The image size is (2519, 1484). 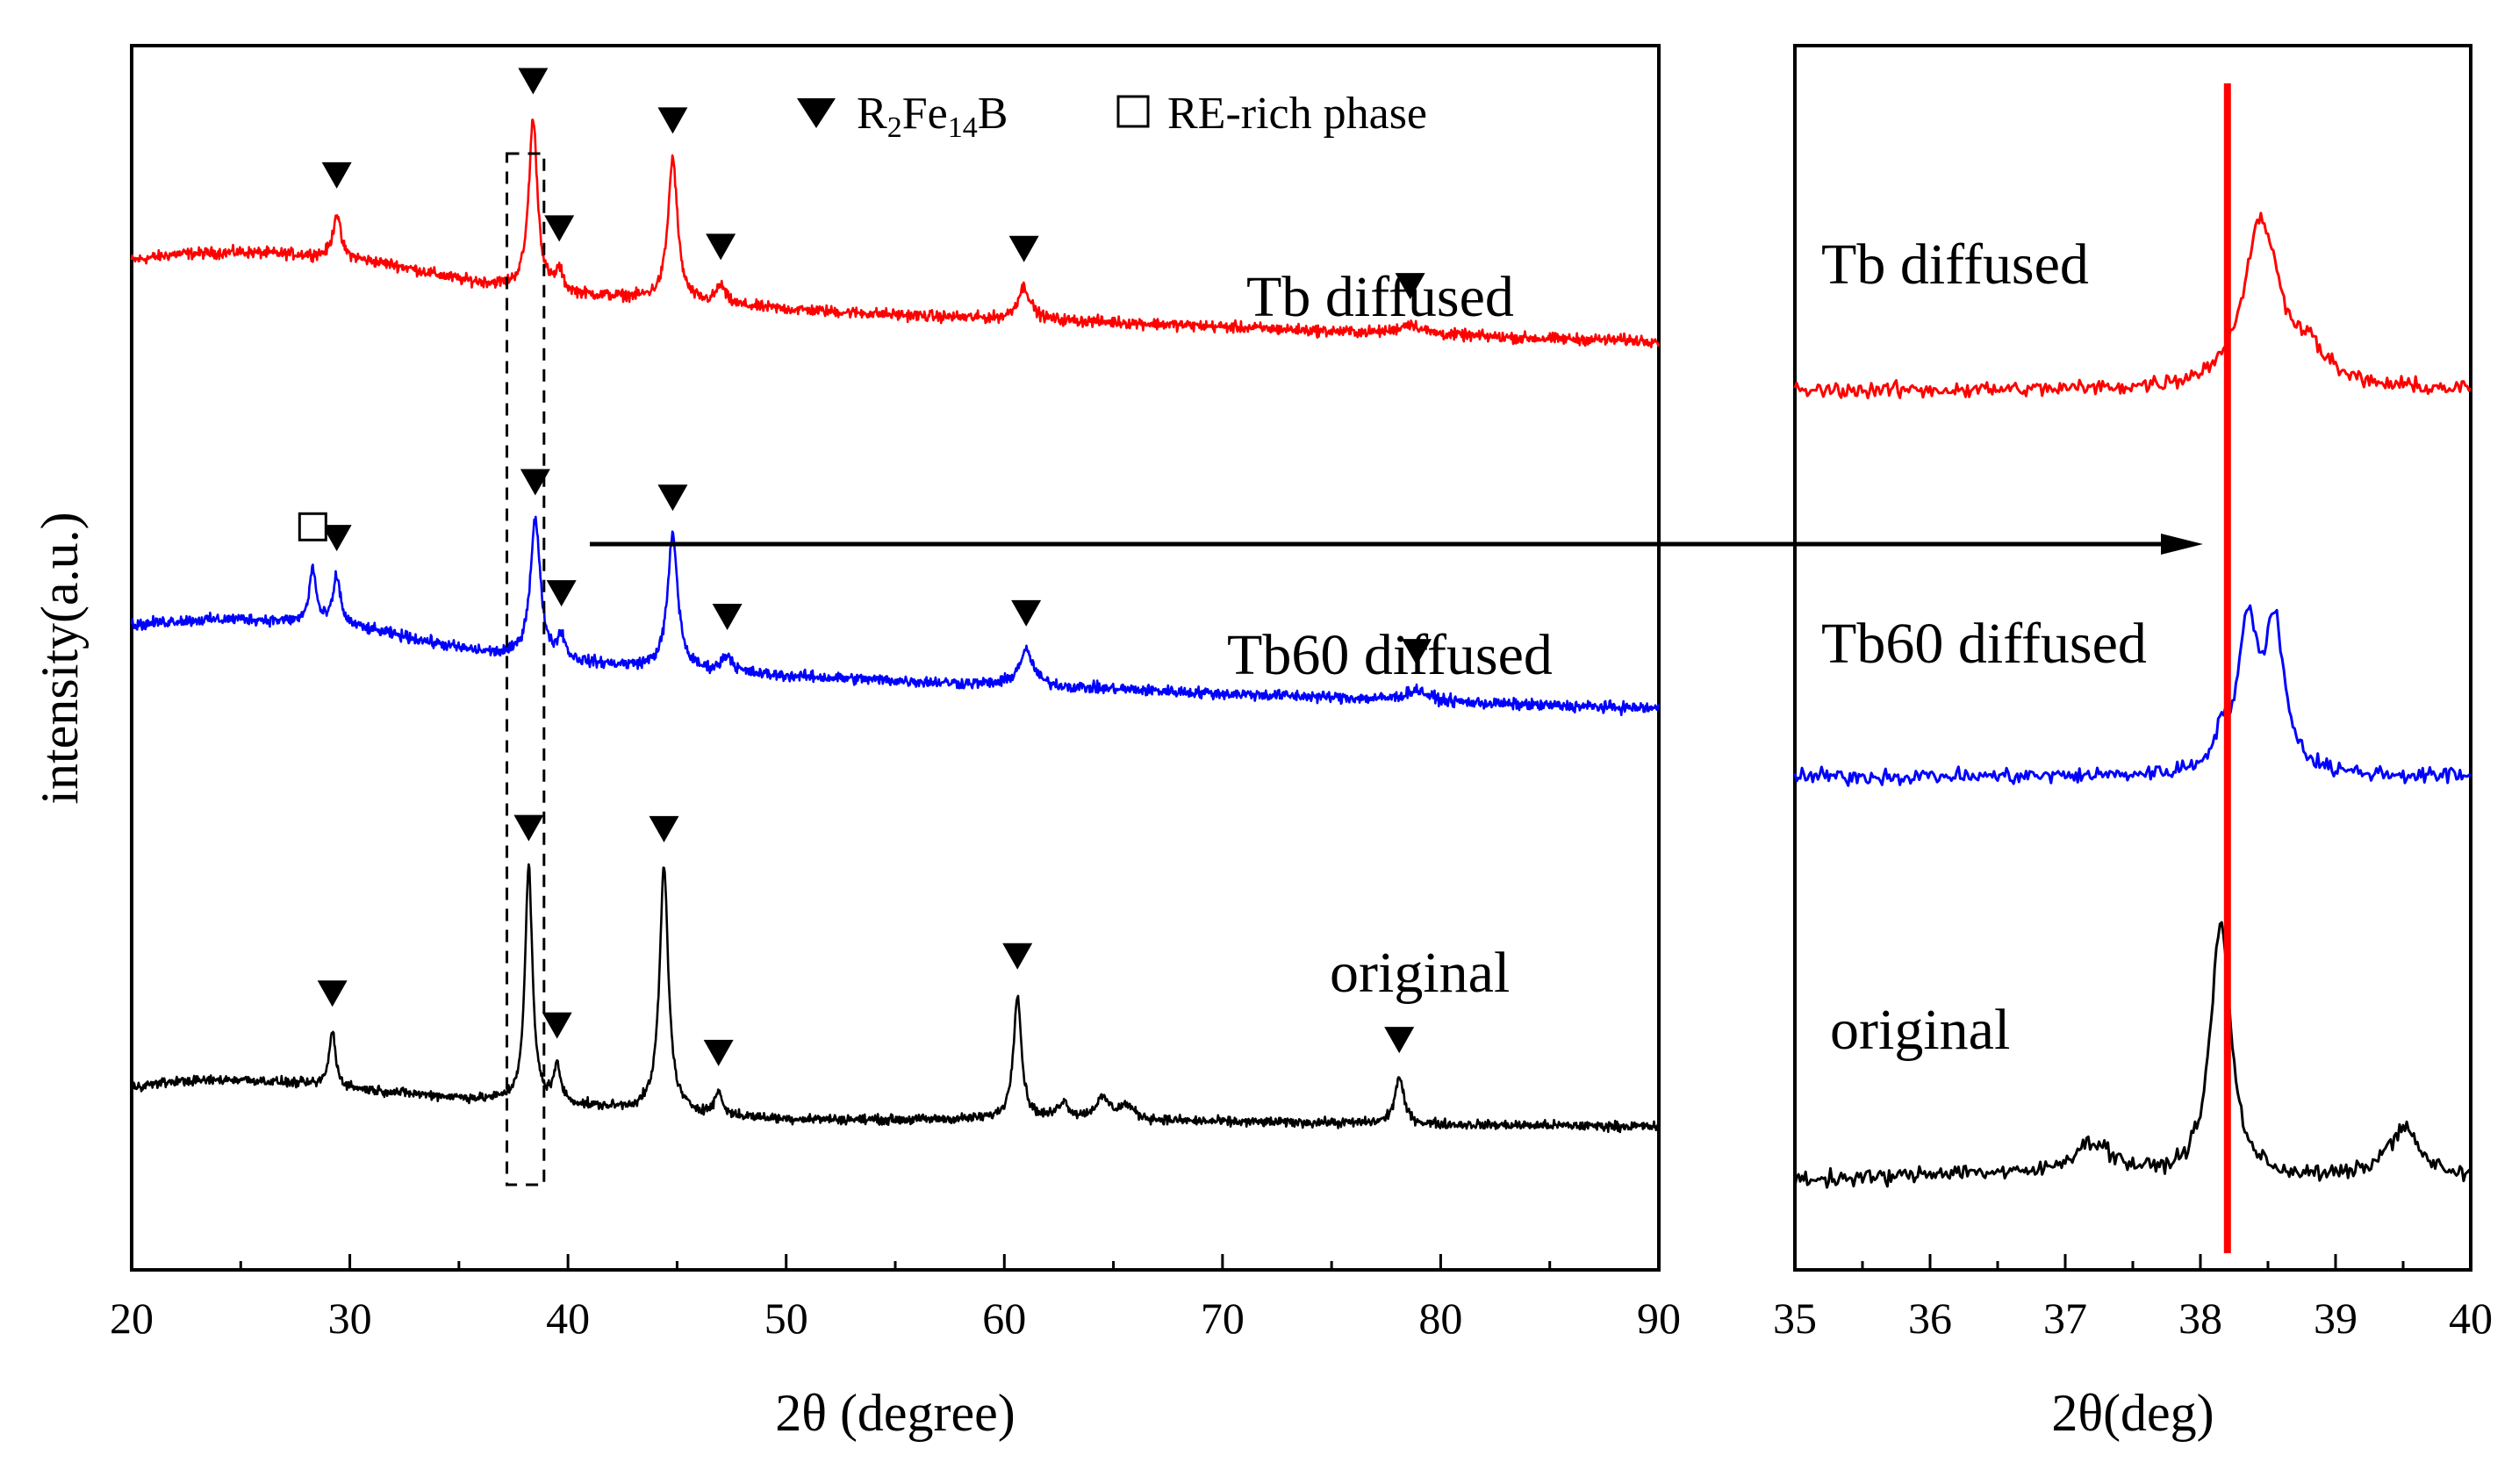 What do you see at coordinates (1223, 1318) in the screenshot?
I see `main-x-tick-label: 70` at bounding box center [1223, 1318].